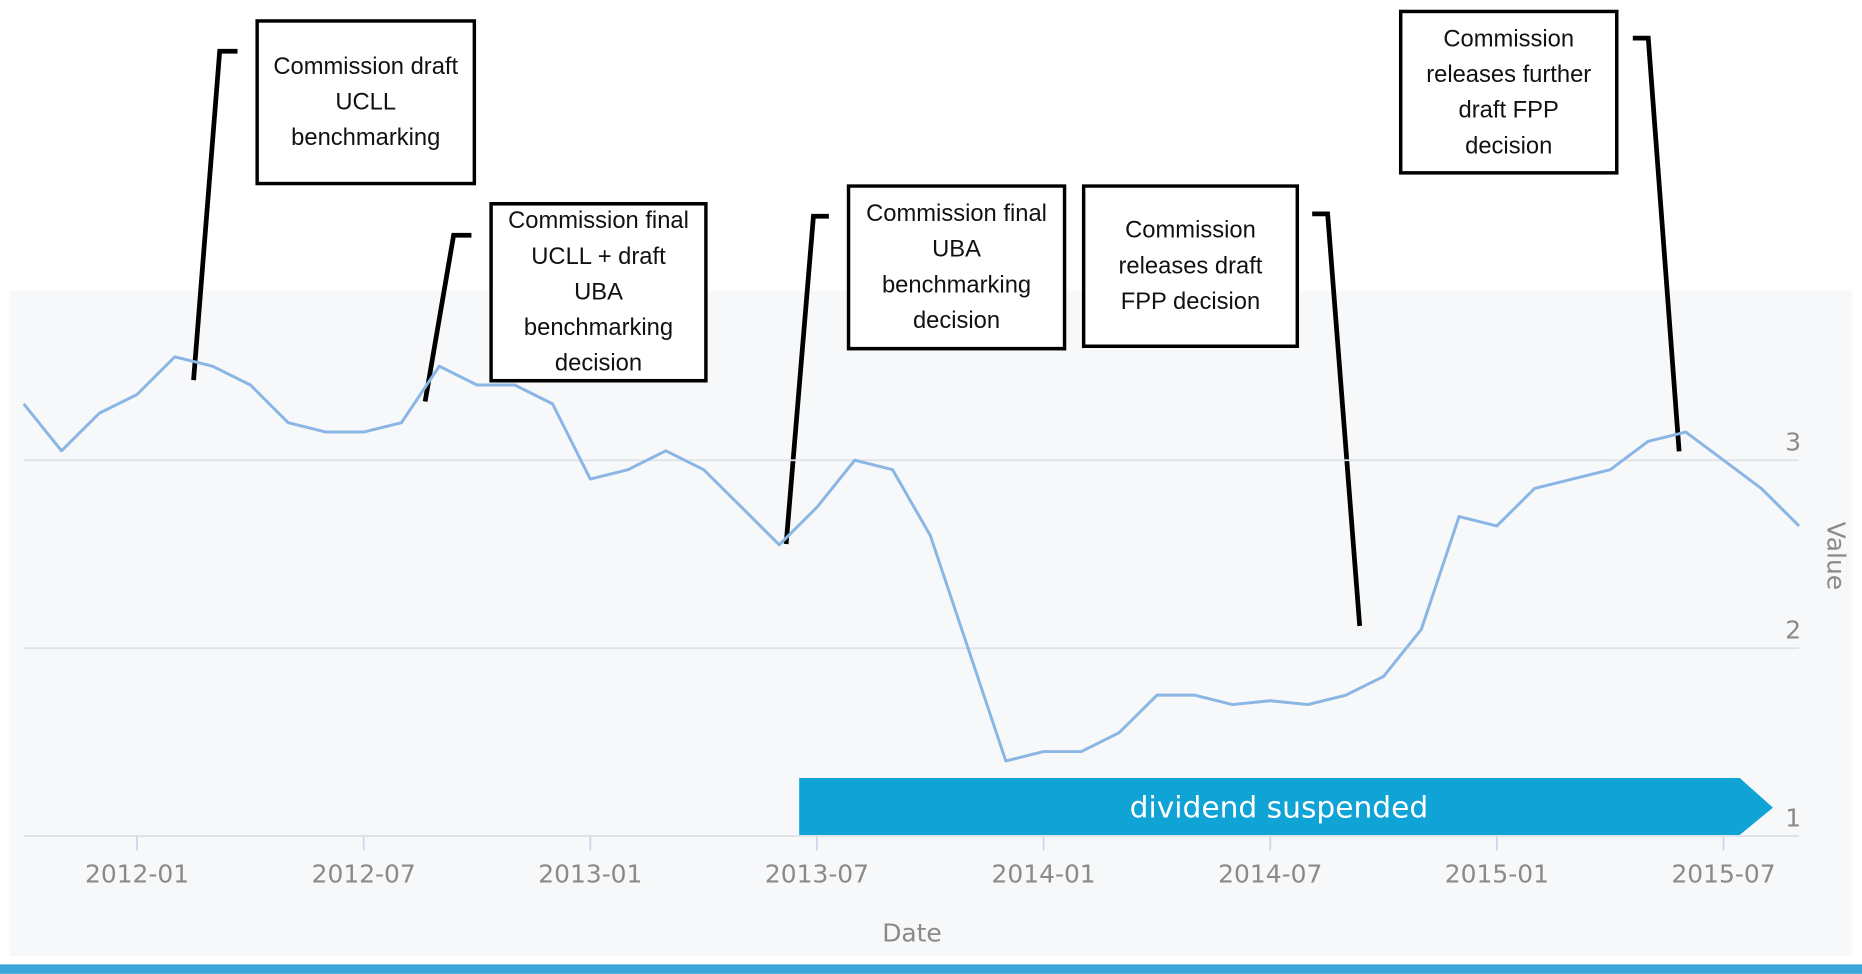 This screenshot has width=1862, height=974. I want to click on x-tick-label: 2014-01, so click(1044, 873).